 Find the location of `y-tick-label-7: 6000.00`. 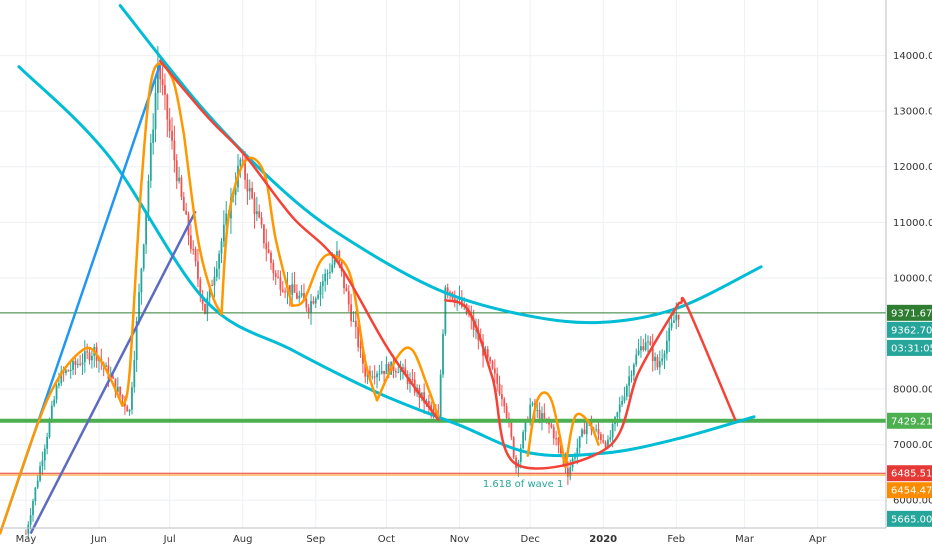

y-tick-label-7: 6000.00 is located at coordinates (912, 501).